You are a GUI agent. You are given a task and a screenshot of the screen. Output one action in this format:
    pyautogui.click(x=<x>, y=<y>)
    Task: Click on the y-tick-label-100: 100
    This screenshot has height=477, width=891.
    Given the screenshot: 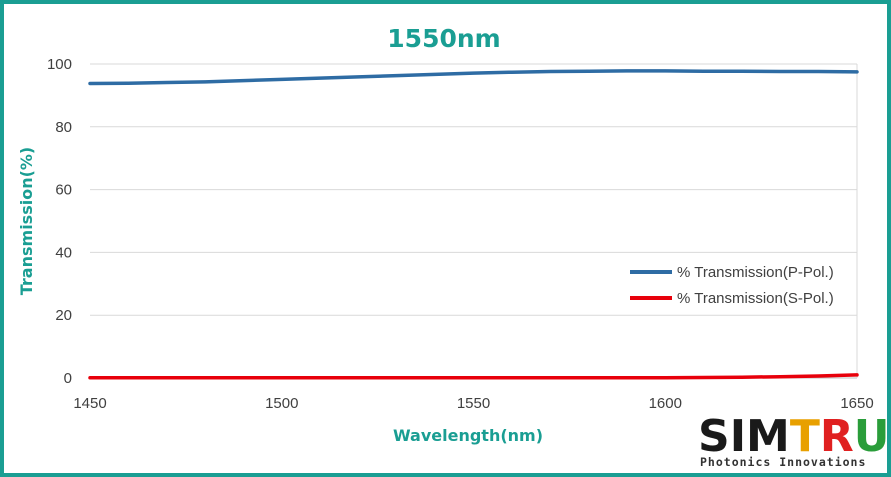 What is the action you would take?
    pyautogui.click(x=59, y=64)
    